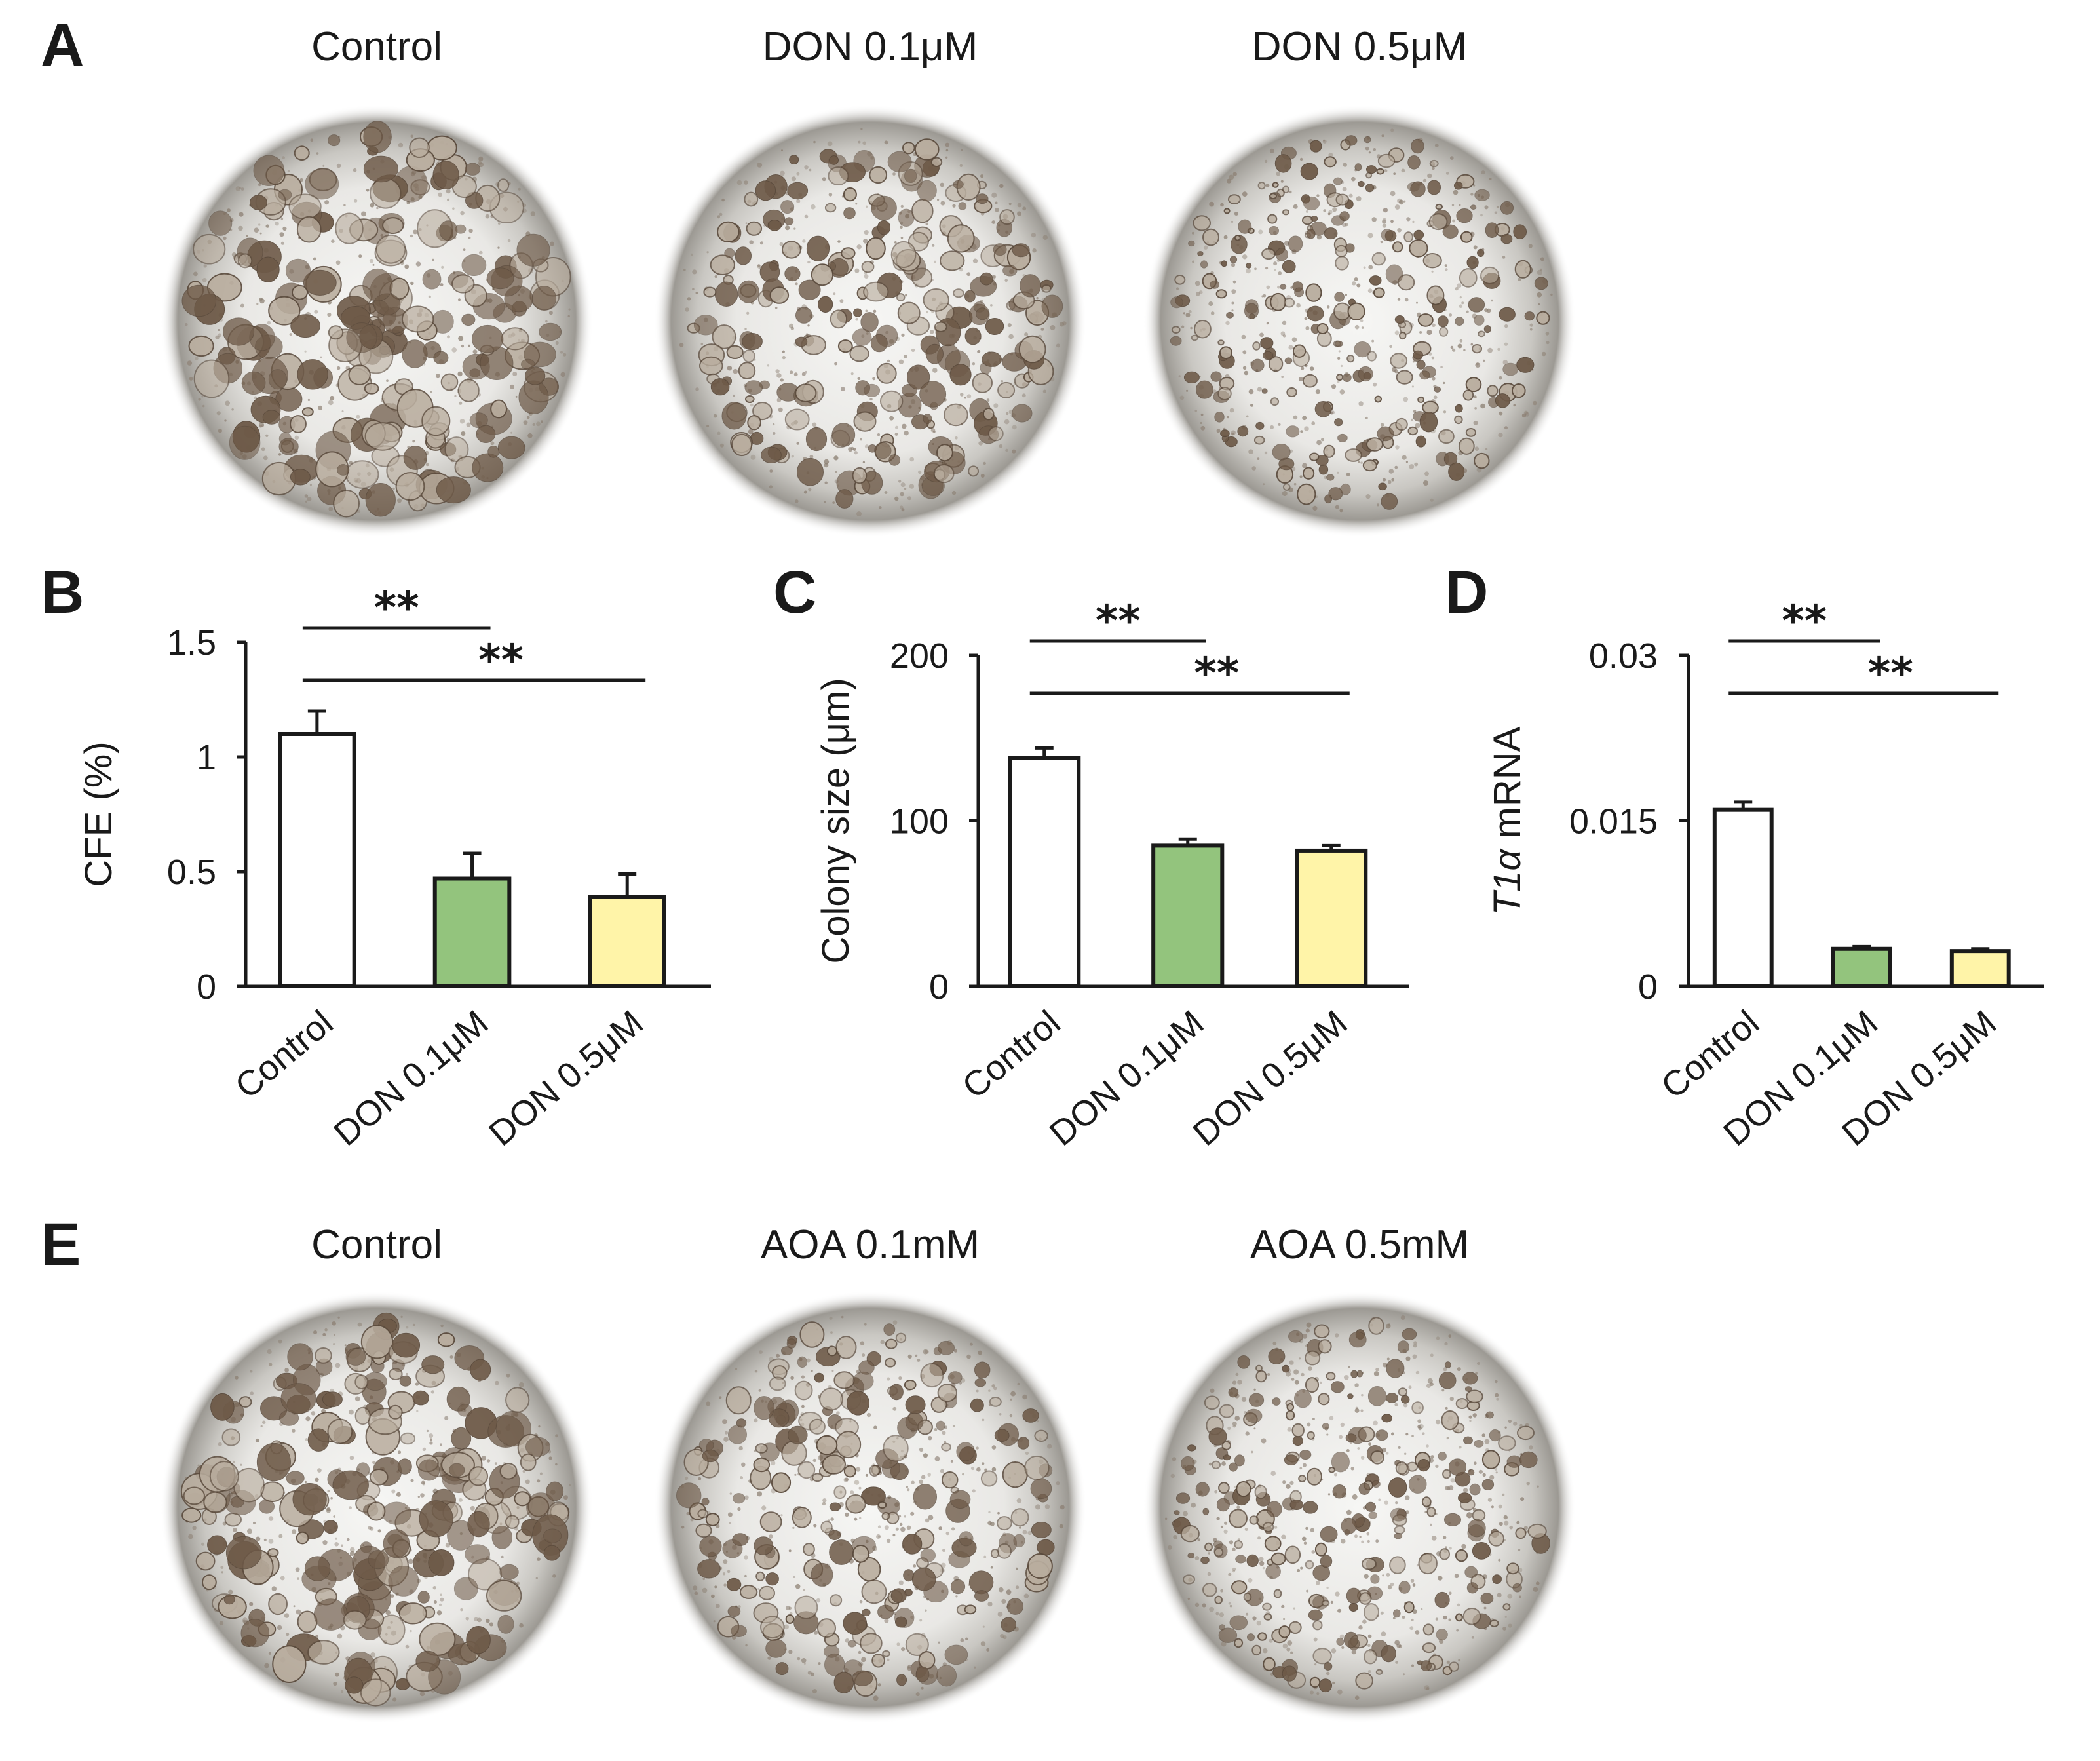  I want to click on y-tick-label: 0, so click(1648, 987).